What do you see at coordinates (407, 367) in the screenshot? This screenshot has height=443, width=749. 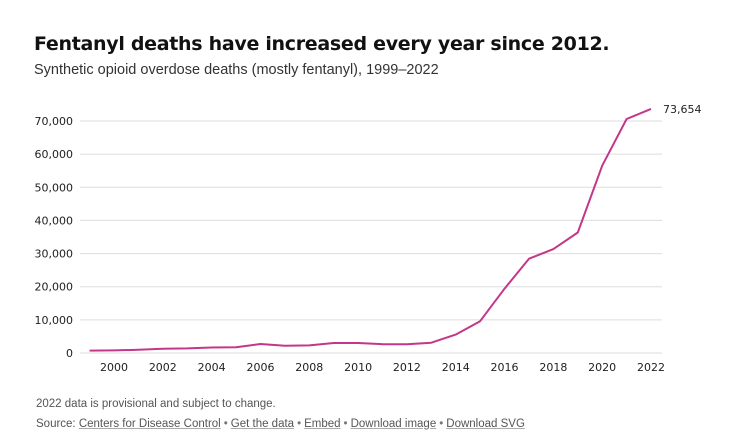 I see `x-tick-label: 2012` at bounding box center [407, 367].